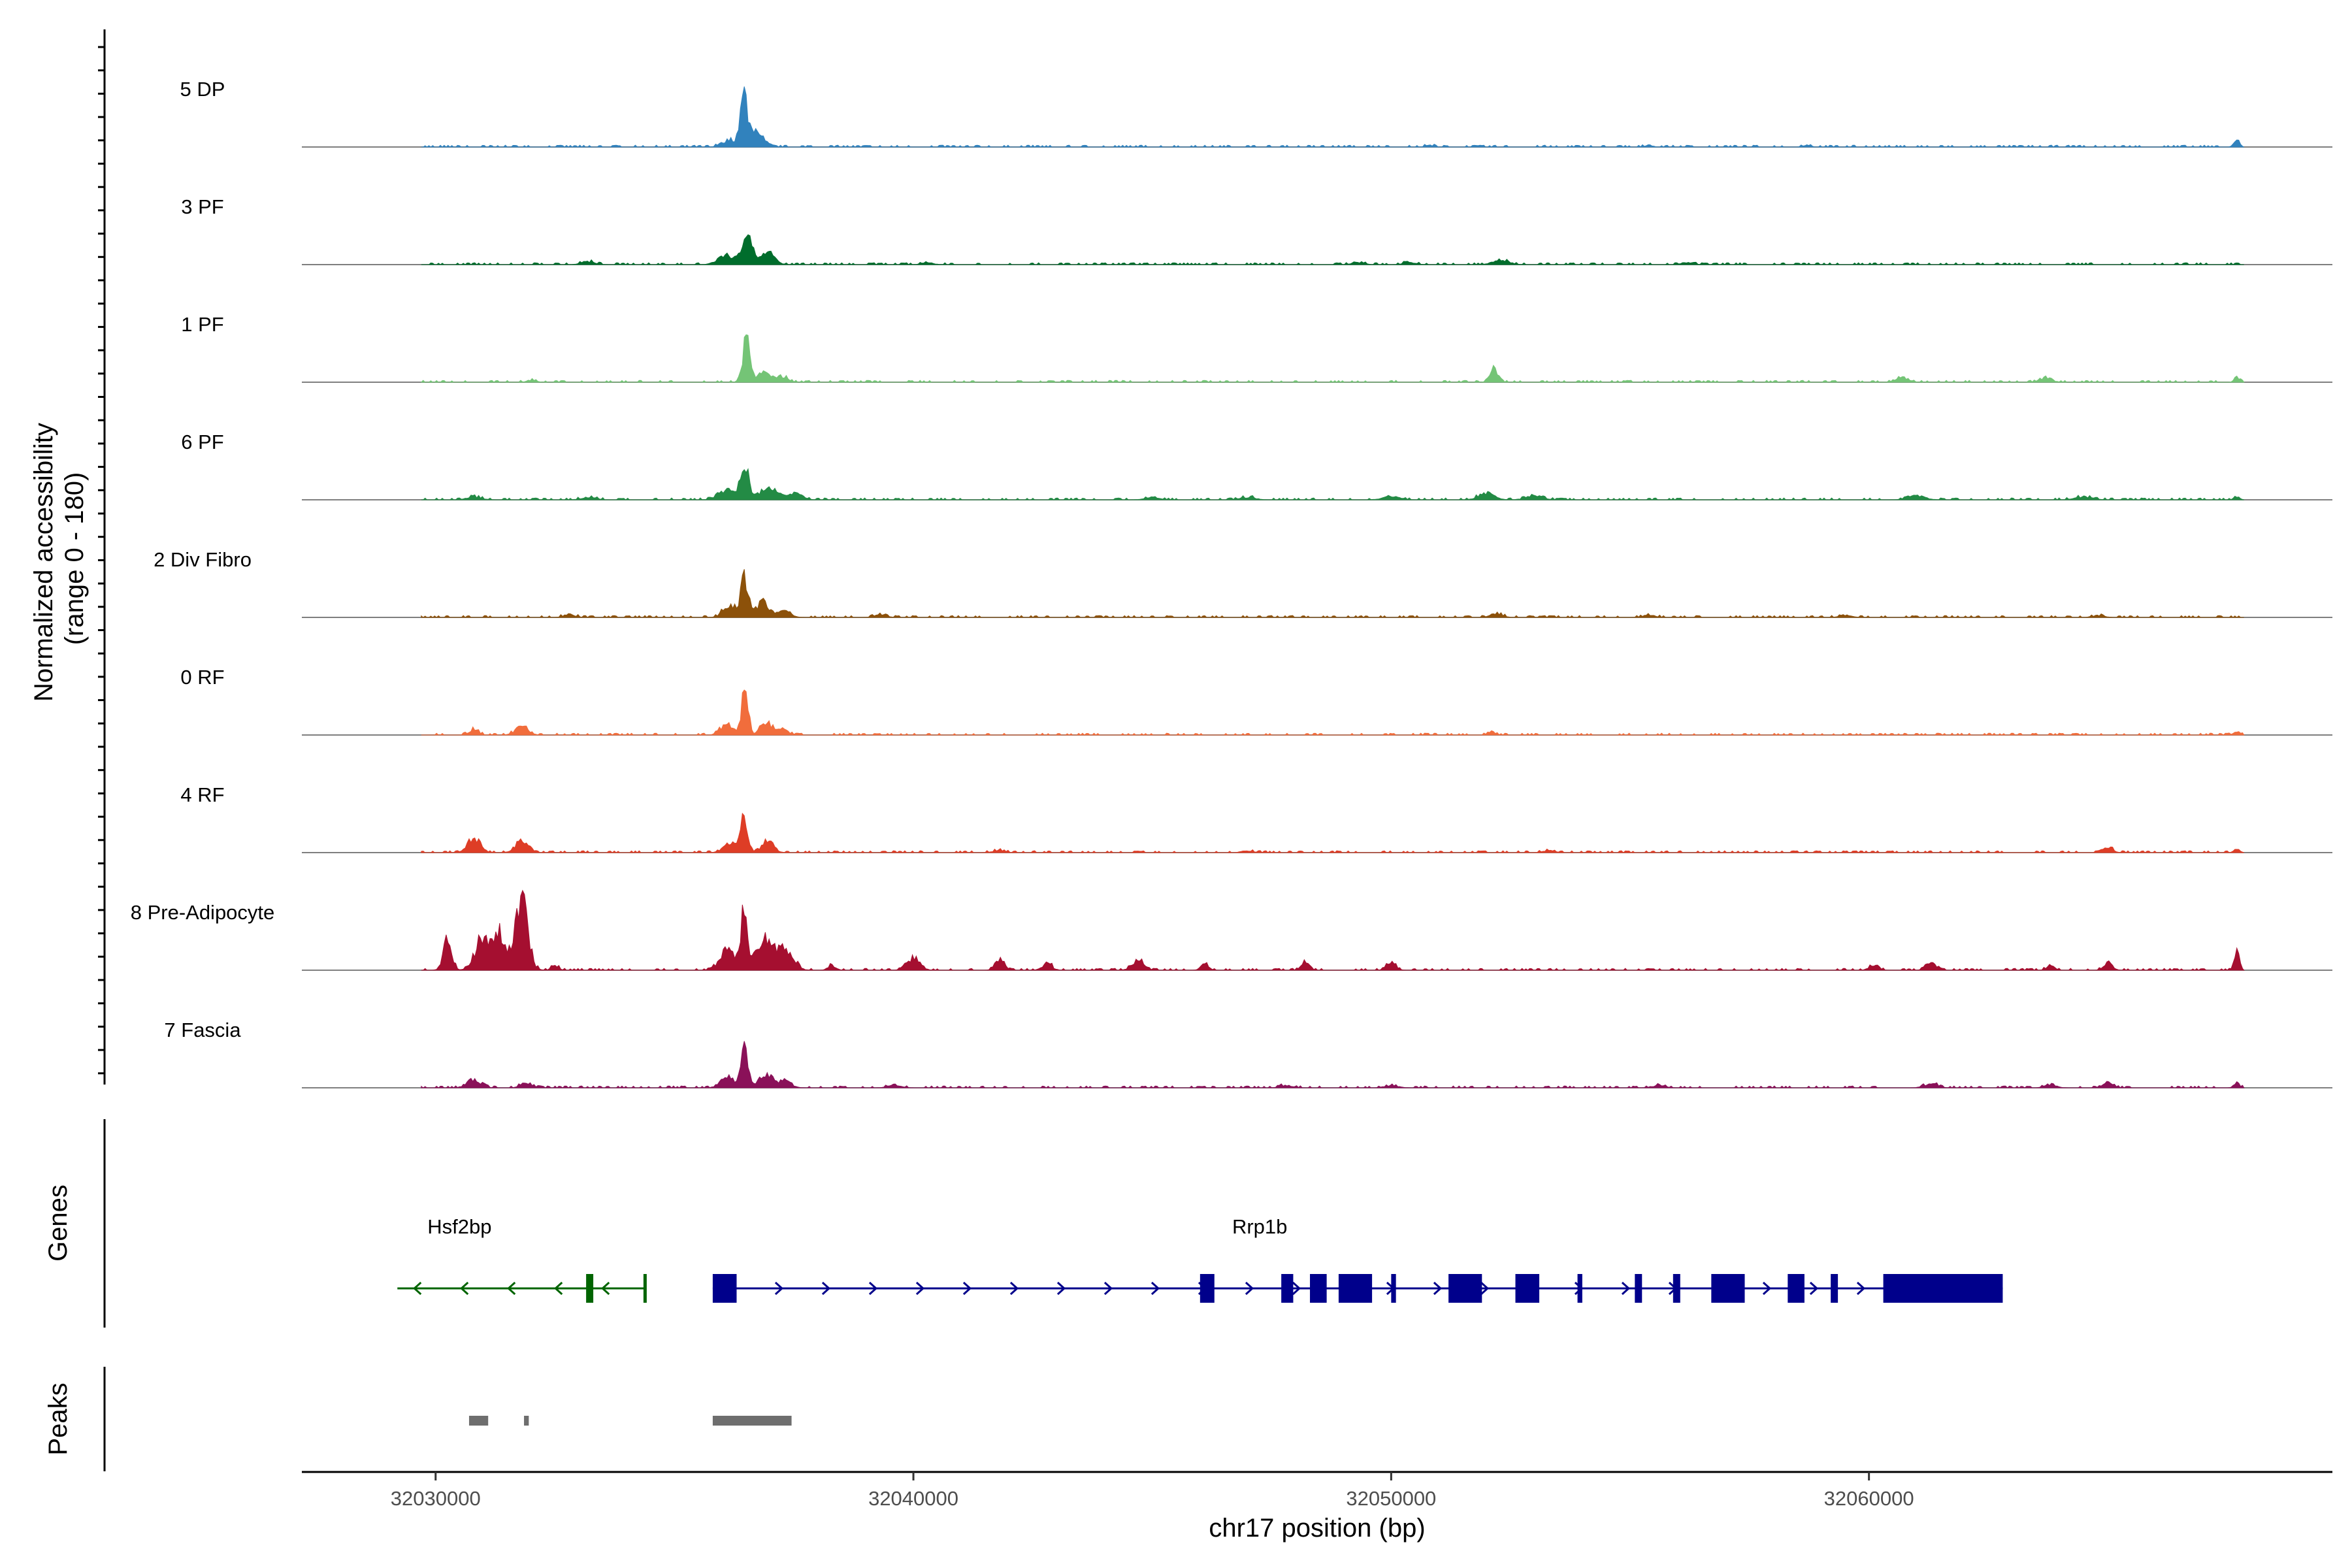 The width and height of the screenshot is (2352, 1568). Describe the element at coordinates (1256, 230) in the screenshot. I see `track-3-pf: 3 PF` at that location.